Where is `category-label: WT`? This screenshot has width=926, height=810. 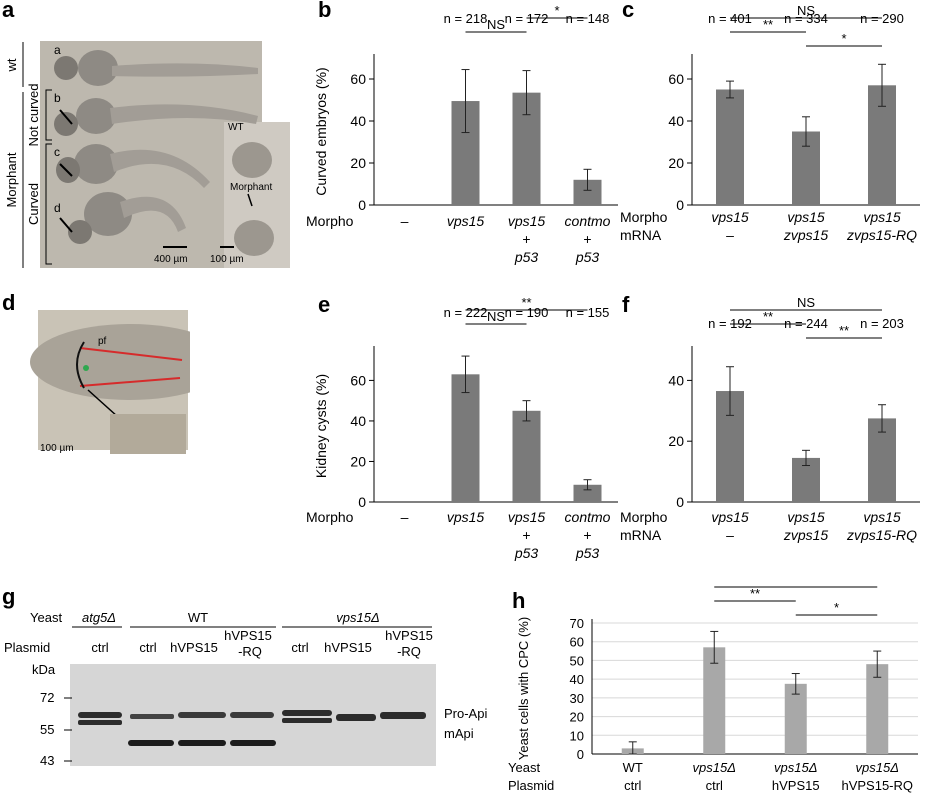 category-label: WT is located at coordinates (633, 767).